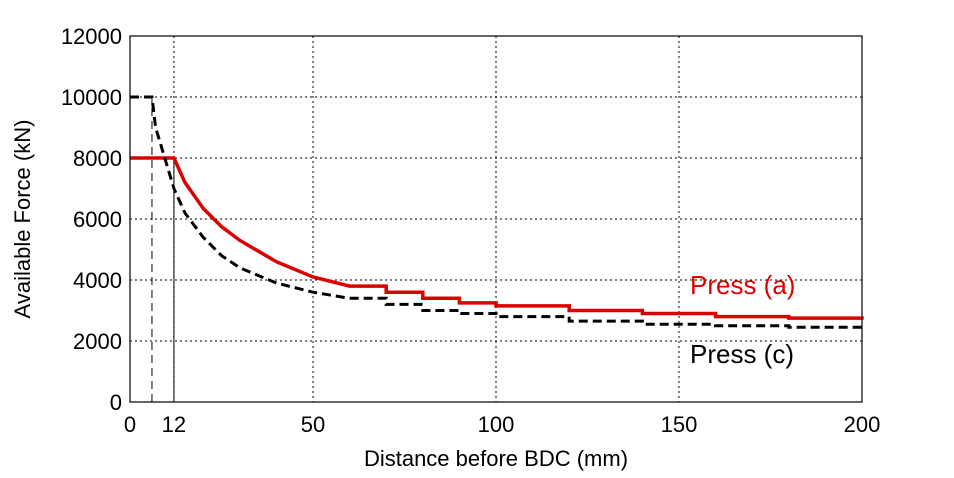 This screenshot has height=478, width=954. Describe the element at coordinates (91, 97) in the screenshot. I see `y-tick-label: 10000` at that location.